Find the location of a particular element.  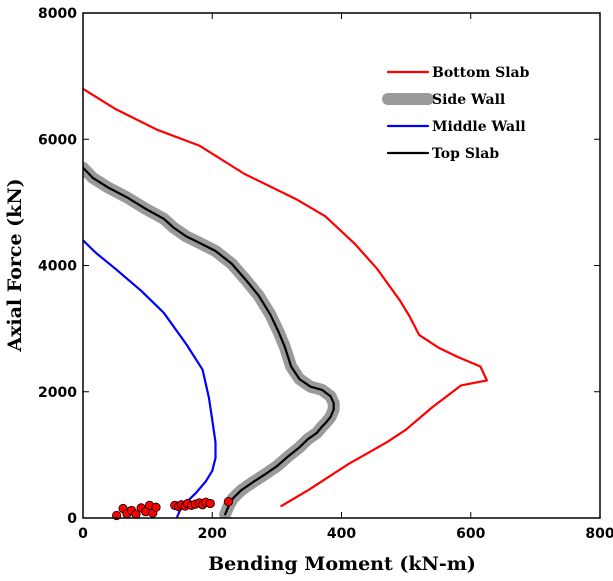

y-tick-label: 0 is located at coordinates (72, 519).